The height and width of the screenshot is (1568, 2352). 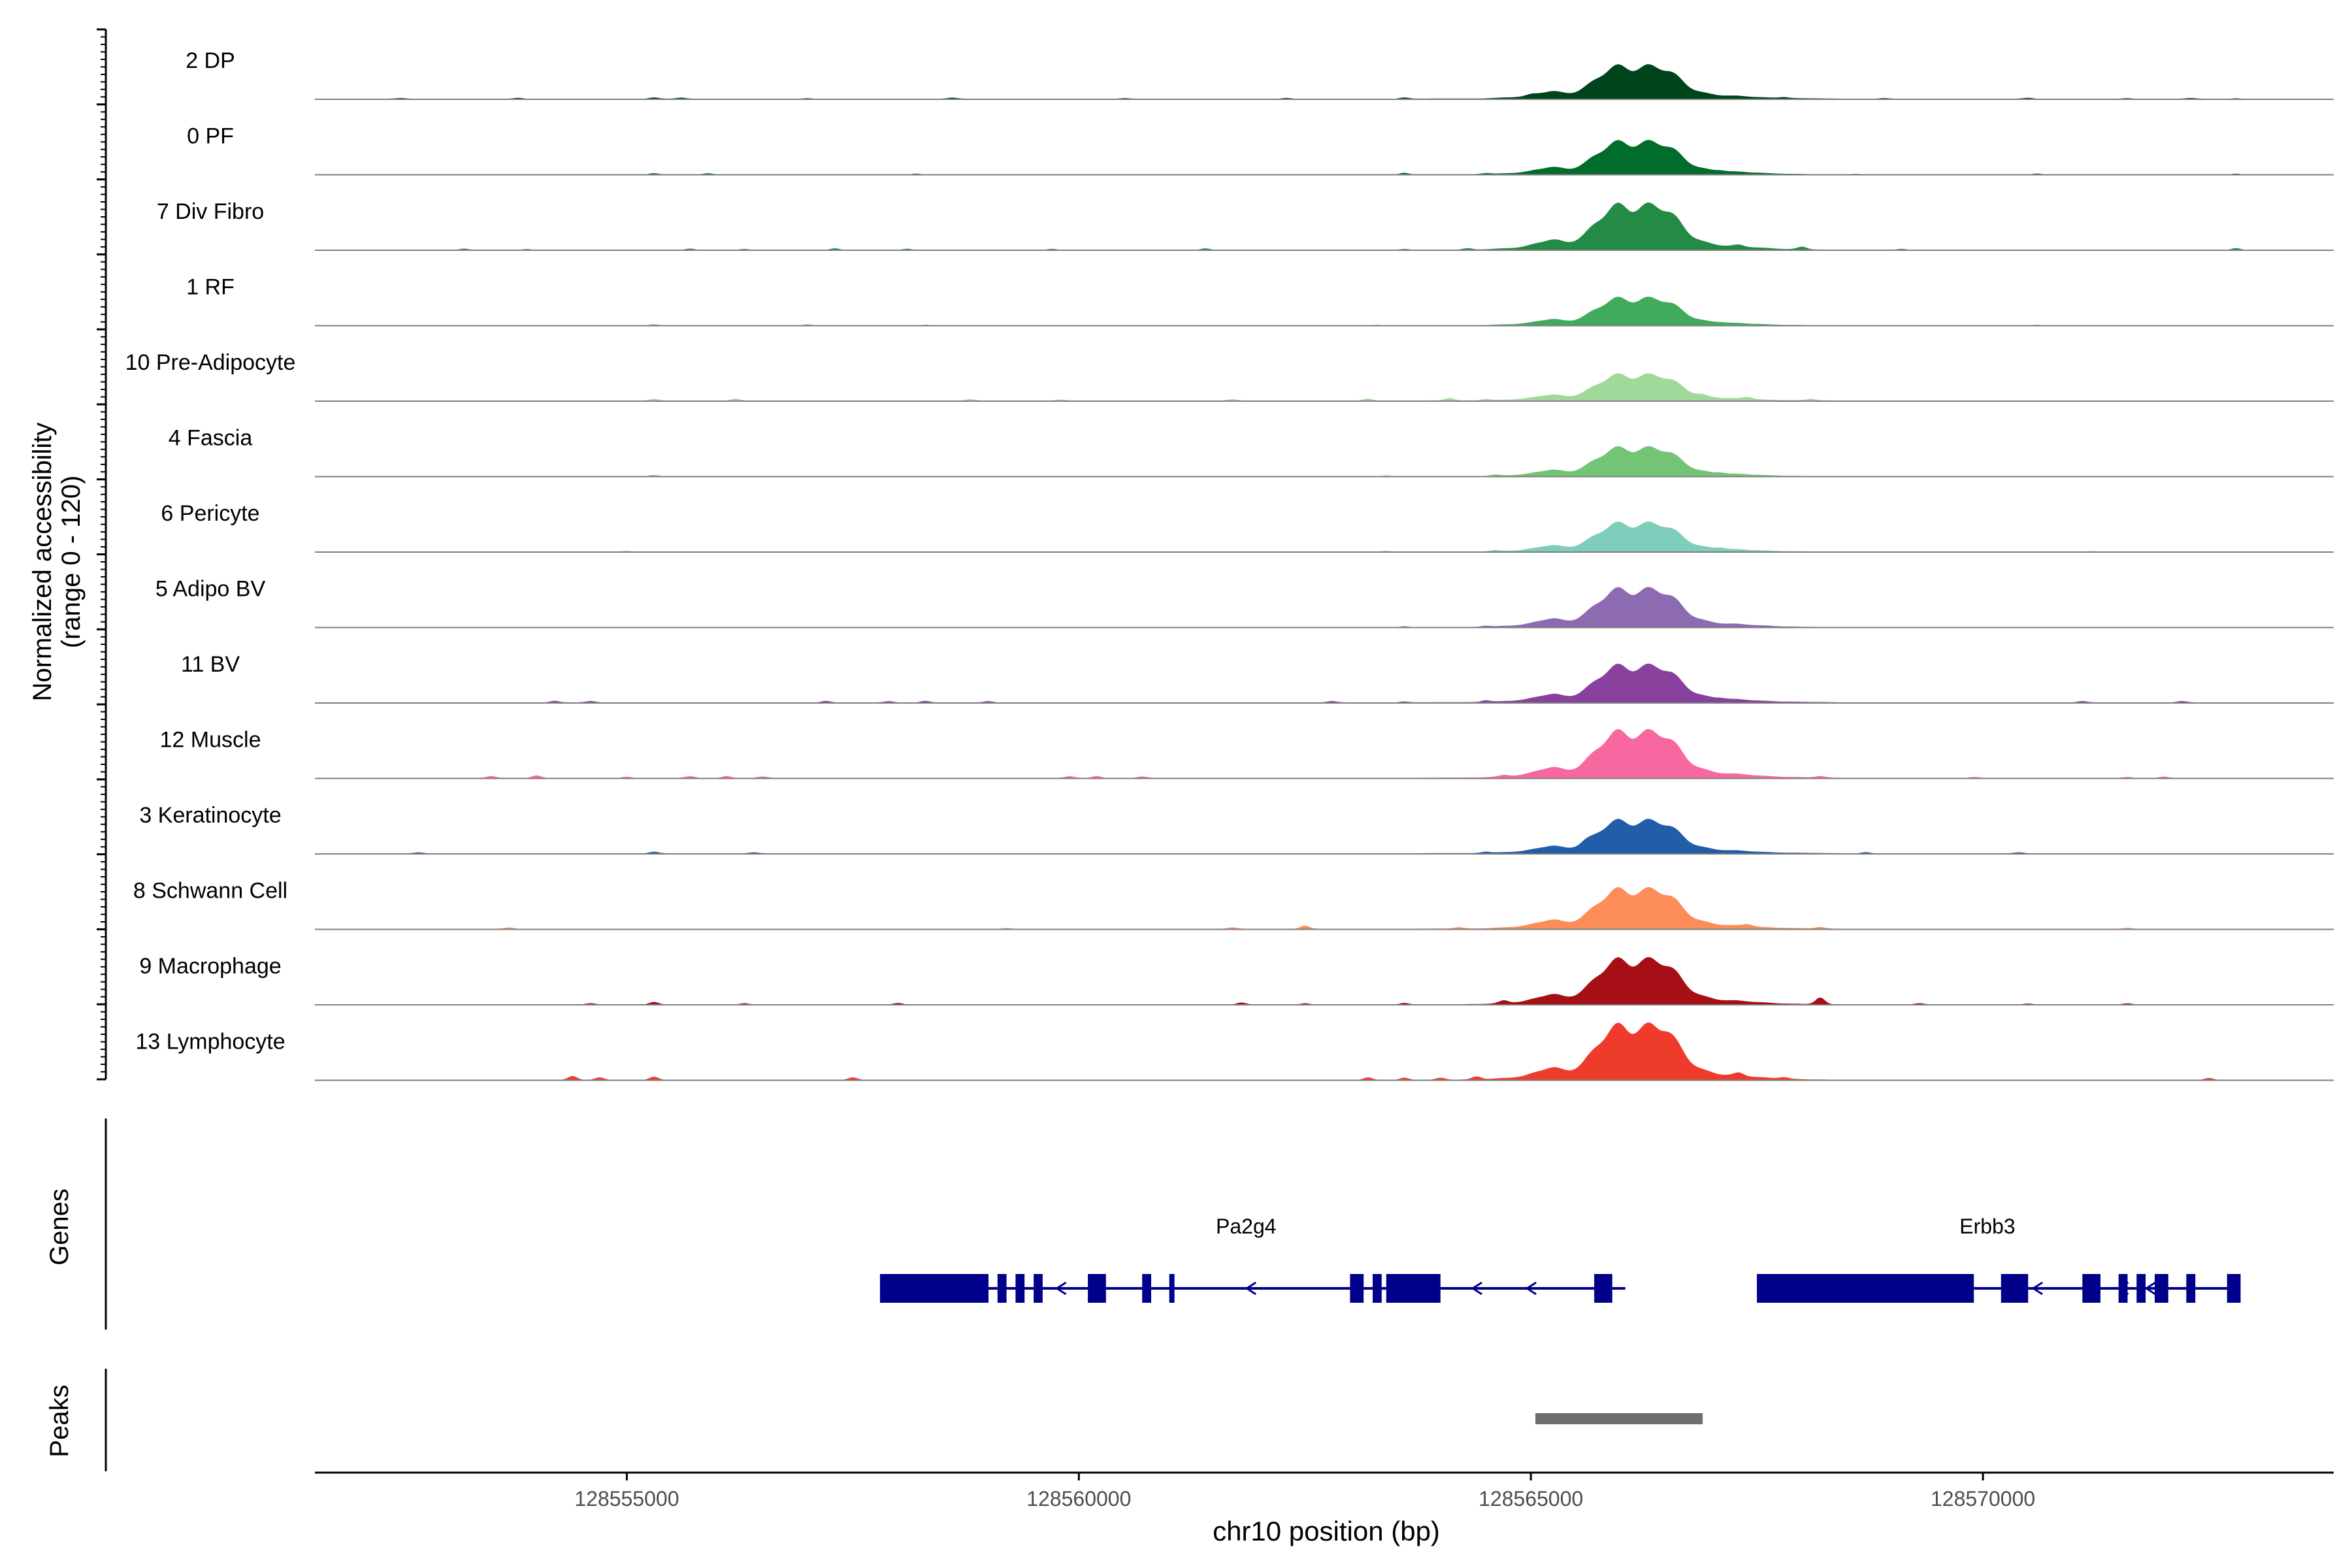 I want to click on track-10-pre-adipocyte: 10 Pre-Adipocyte, so click(x=1229, y=376).